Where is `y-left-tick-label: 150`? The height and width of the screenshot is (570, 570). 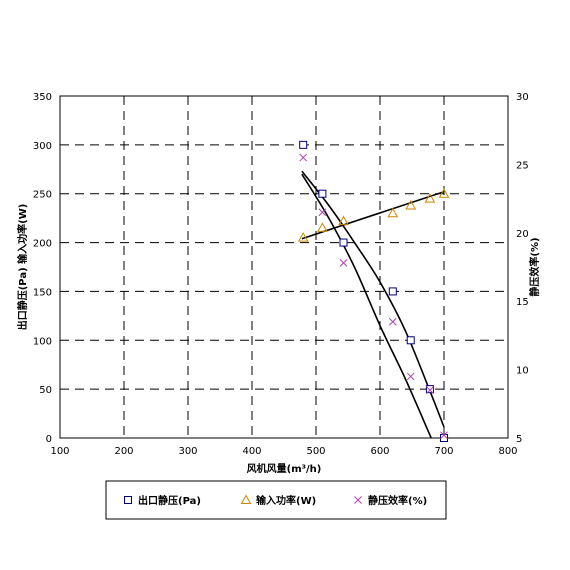 y-left-tick-label: 150 is located at coordinates (42, 292).